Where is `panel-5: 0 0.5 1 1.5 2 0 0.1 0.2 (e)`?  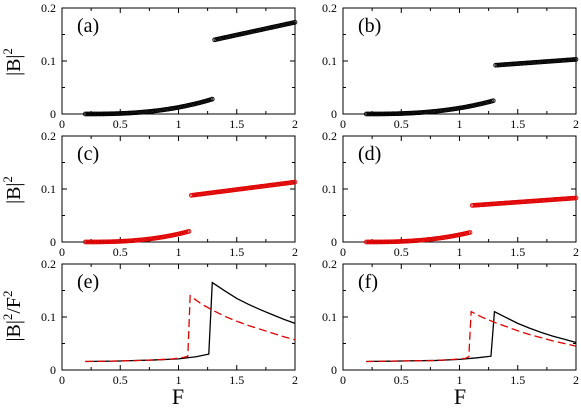
panel-5: 0 0.5 1 1.5 2 0 0.1 0.2 (e) is located at coordinates (169, 322).